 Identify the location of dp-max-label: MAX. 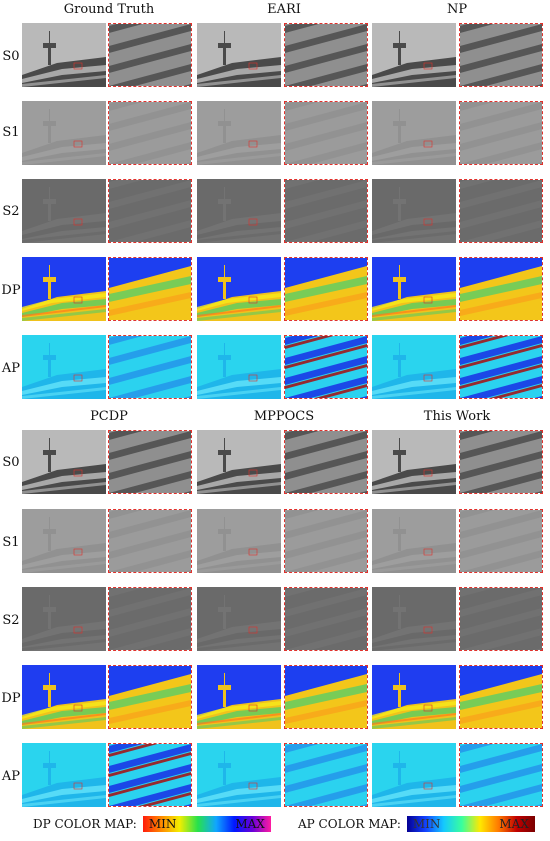
(250, 824).